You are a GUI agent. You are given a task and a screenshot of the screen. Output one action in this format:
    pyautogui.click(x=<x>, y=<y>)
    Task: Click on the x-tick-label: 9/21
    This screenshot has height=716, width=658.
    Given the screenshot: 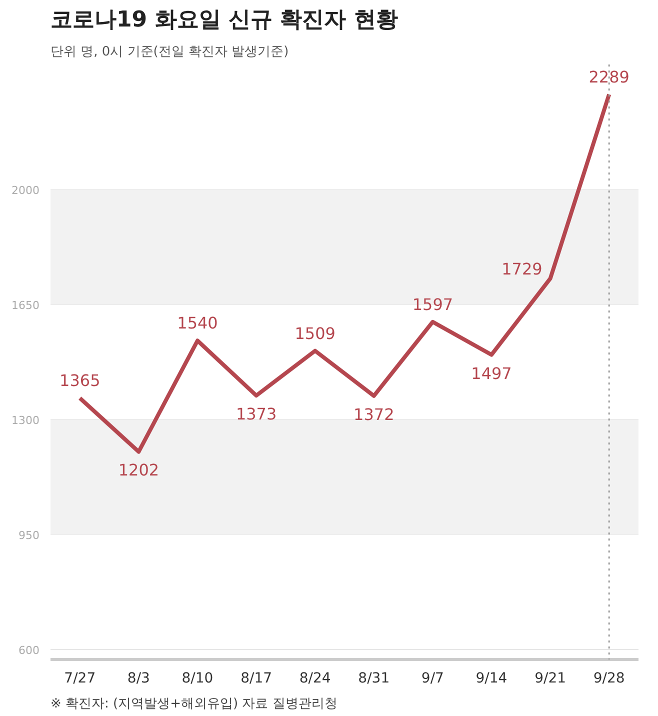 What is the action you would take?
    pyautogui.click(x=550, y=678)
    